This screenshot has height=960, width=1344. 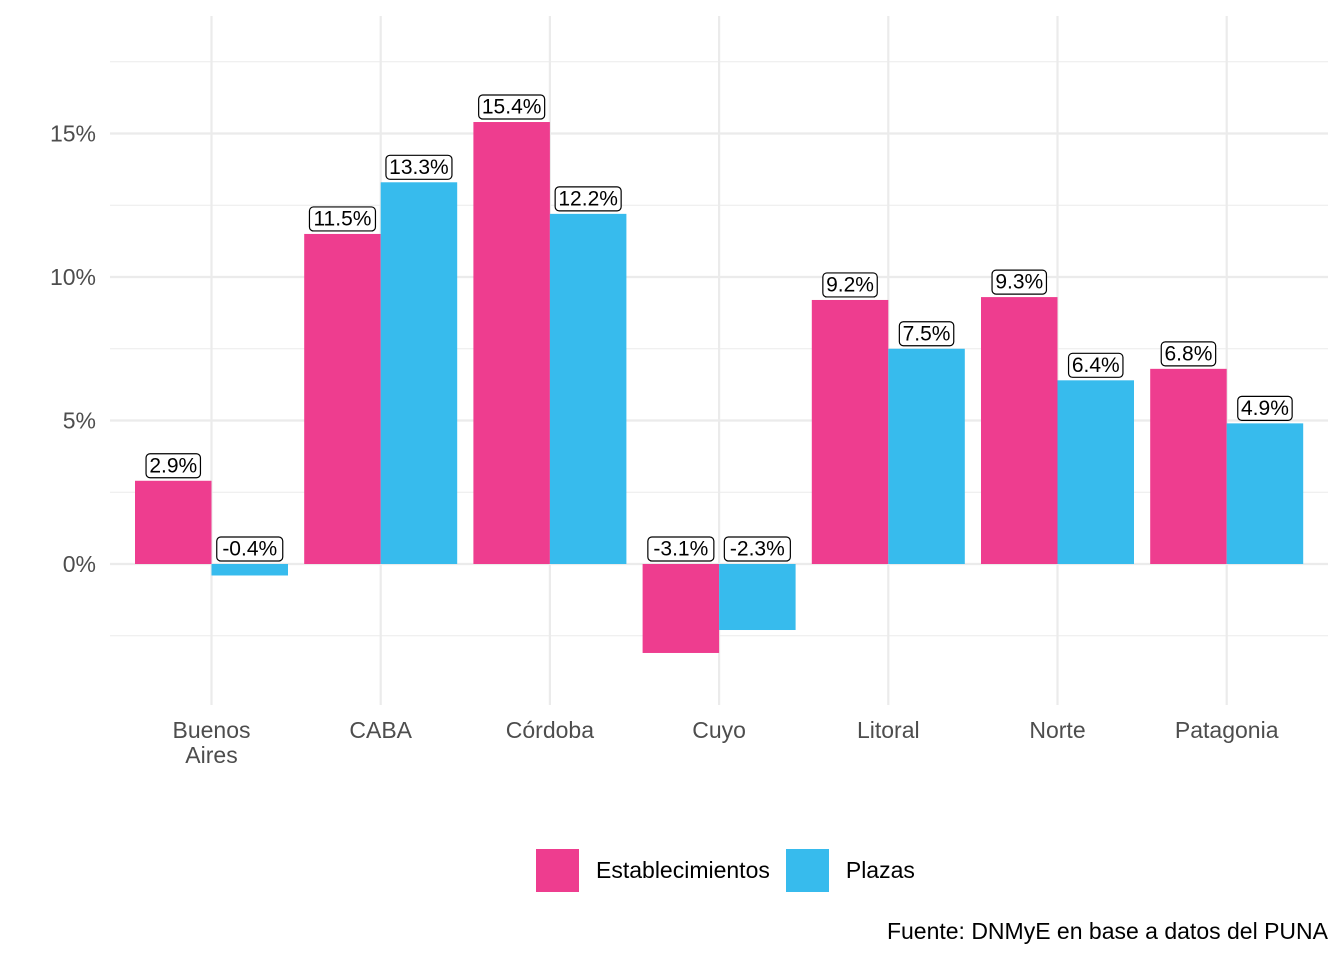 I want to click on data-label-text: -0.4%, so click(x=249, y=549).